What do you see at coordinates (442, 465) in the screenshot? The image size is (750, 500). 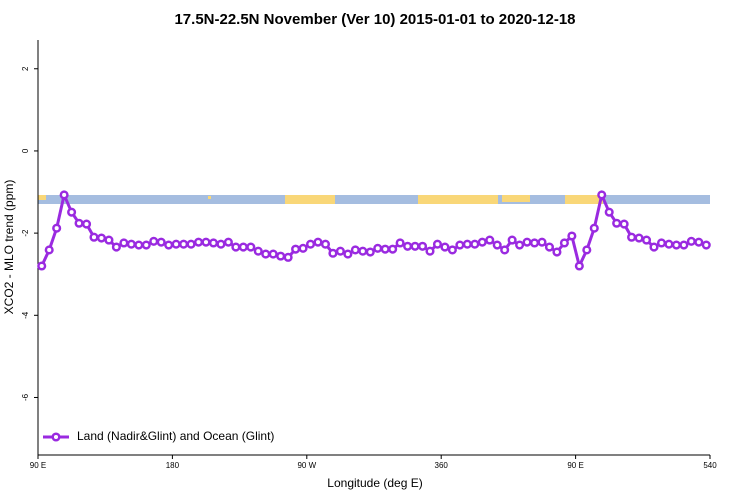 I see `x-tick-label: 360` at bounding box center [442, 465].